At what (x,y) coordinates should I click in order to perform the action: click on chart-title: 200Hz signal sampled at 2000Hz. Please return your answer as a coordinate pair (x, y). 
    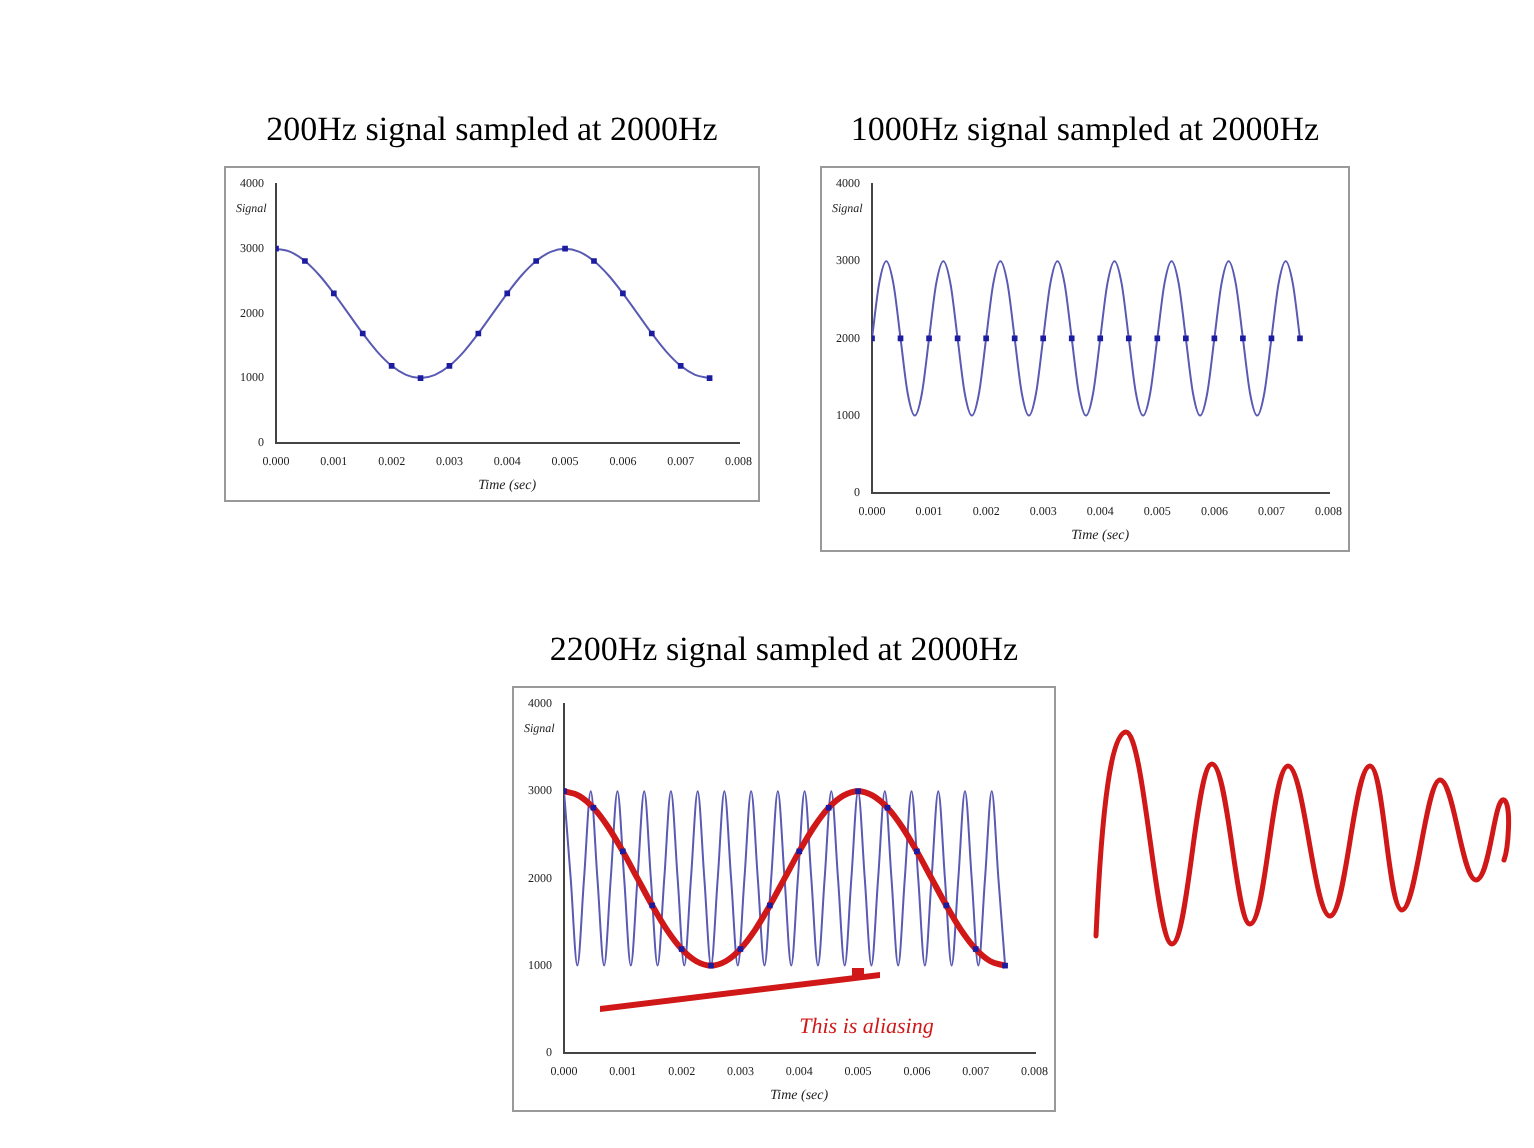
    Looking at the image, I should click on (492, 130).